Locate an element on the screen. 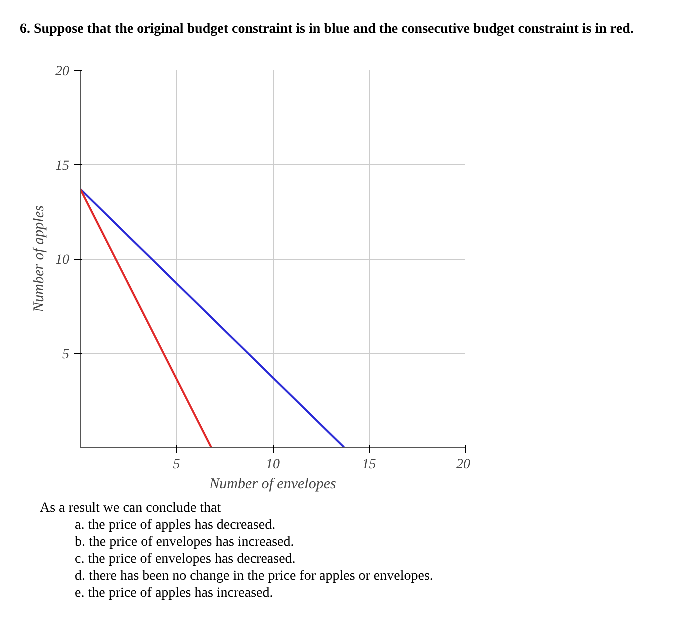  x-tick-label: 15 is located at coordinates (369, 465).